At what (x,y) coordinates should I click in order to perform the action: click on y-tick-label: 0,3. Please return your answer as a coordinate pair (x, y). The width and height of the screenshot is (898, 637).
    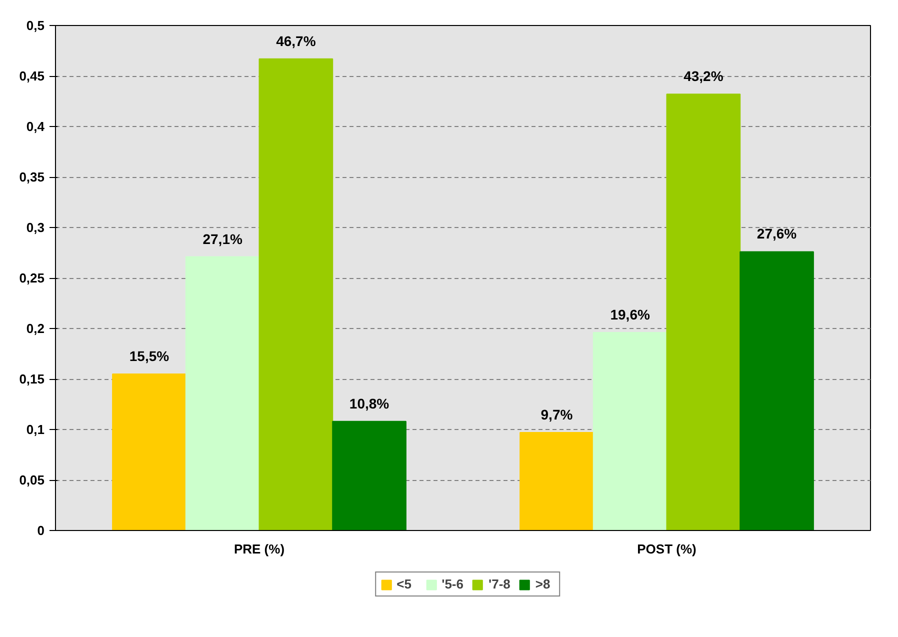
    Looking at the image, I should click on (35, 227).